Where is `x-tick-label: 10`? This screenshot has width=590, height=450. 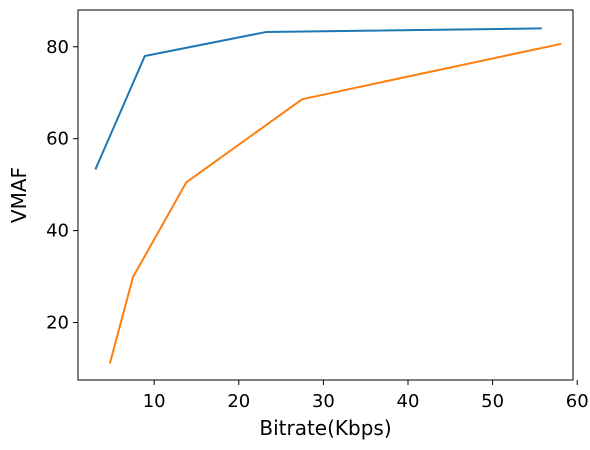
x-tick-label: 10 is located at coordinates (154, 401).